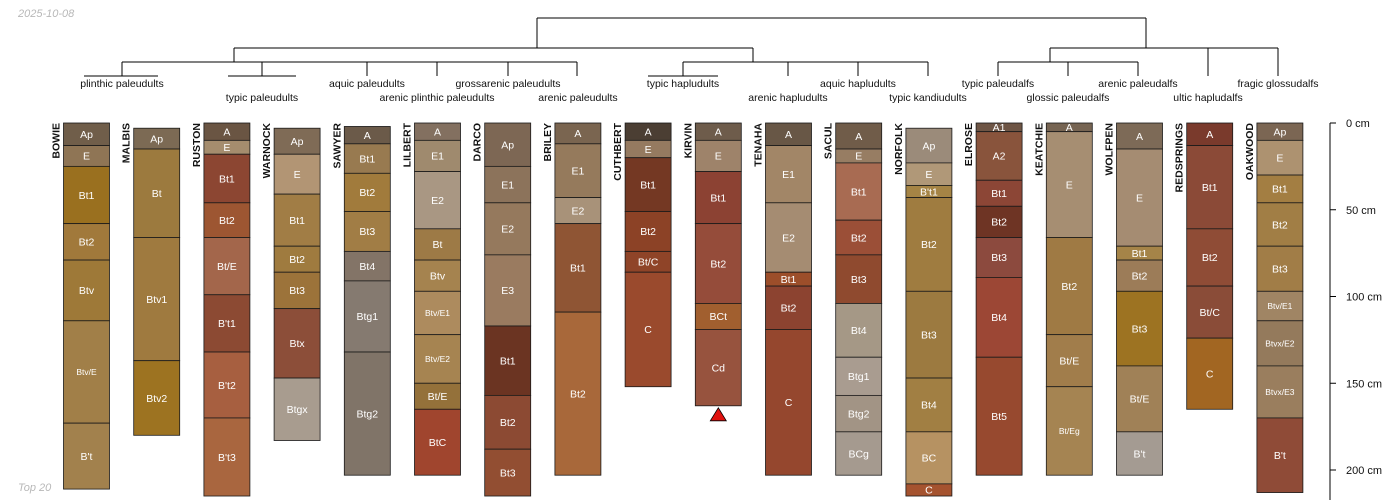 The width and height of the screenshot is (1400, 500). I want to click on soil-profile: REDSPRINGS A Bt1 Bt2 Bt/C C, so click(1204, 266).